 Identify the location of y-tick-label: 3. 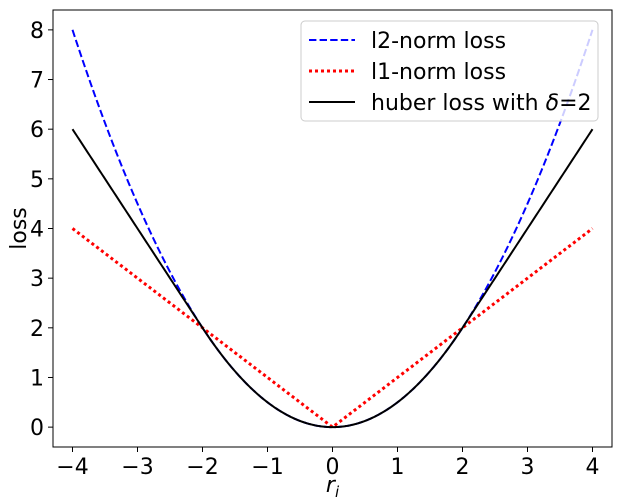
(37, 279).